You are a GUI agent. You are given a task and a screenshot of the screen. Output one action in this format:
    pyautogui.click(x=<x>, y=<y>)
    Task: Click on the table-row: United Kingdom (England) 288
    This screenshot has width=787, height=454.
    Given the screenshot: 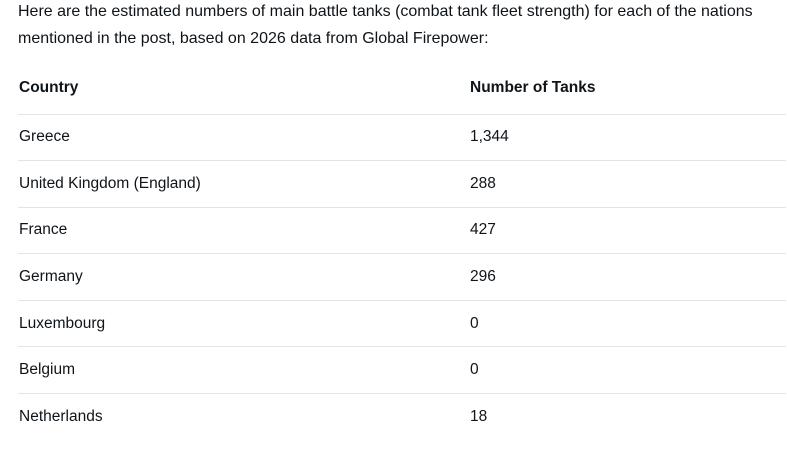 What is the action you would take?
    pyautogui.click(x=402, y=184)
    